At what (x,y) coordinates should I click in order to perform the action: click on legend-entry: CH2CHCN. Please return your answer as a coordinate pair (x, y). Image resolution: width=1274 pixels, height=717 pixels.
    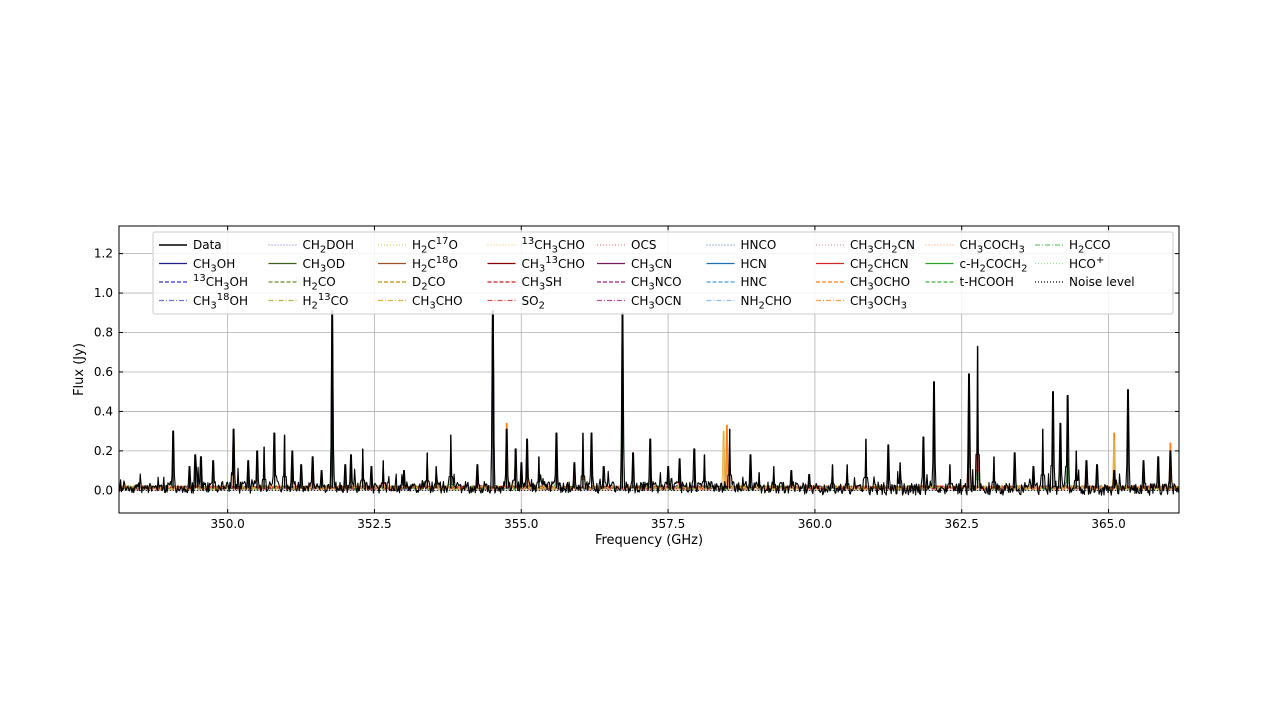
    Looking at the image, I should click on (862, 265).